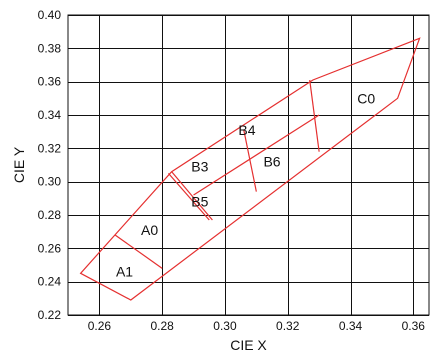 Image resolution: width=444 pixels, height=358 pixels. Describe the element at coordinates (50, 248) in the screenshot. I see `y-tick-label: 0.26` at that location.